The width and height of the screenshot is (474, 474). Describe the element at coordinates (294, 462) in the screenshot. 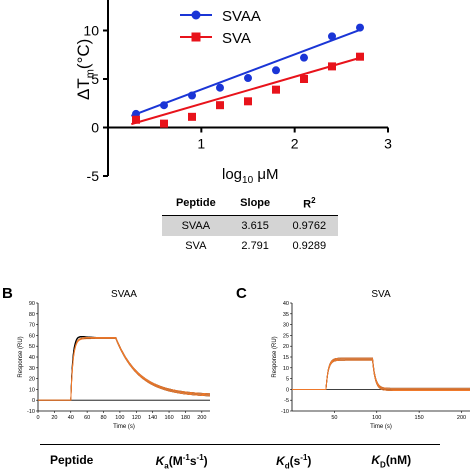

I see `col-kd: Kd (s-1)` at that location.